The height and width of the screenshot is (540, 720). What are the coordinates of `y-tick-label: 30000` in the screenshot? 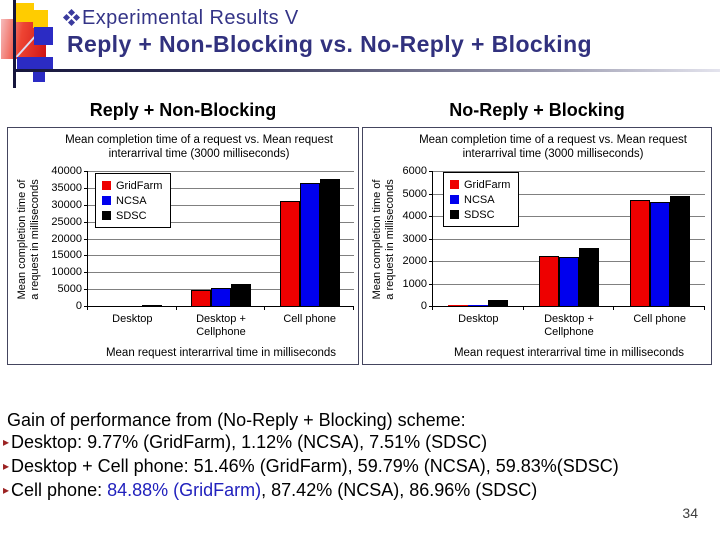 It's located at (66, 204).